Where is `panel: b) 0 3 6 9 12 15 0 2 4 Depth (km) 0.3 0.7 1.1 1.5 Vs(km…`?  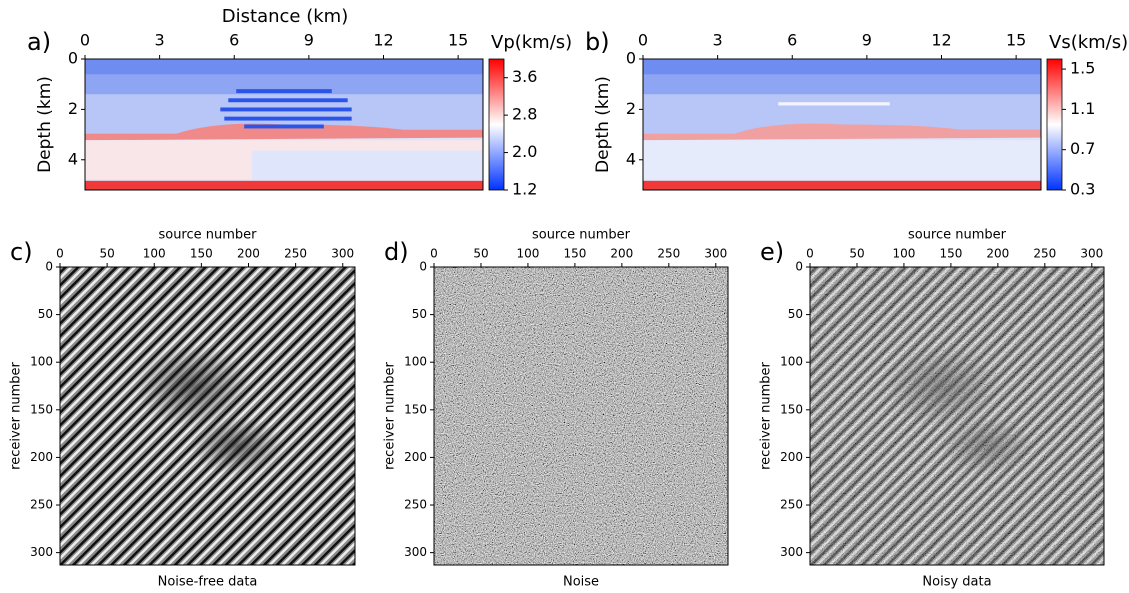
panel: b) 0 3 6 9 12 15 0 2 4 Depth (km) 0.3 0.7 1.1 1.5 Vs(km… is located at coordinates (856, 113).